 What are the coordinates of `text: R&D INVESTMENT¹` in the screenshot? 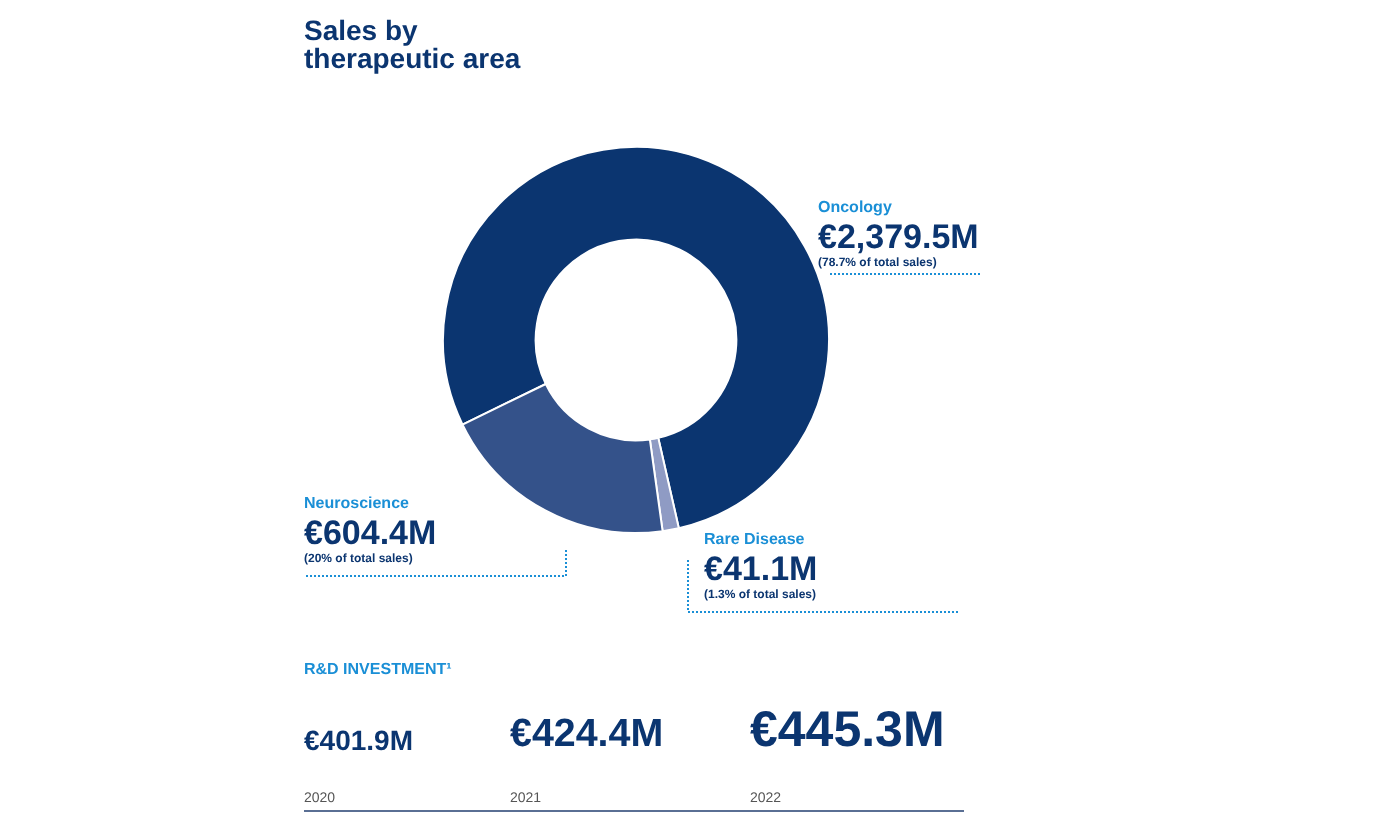 It's located at (378, 669).